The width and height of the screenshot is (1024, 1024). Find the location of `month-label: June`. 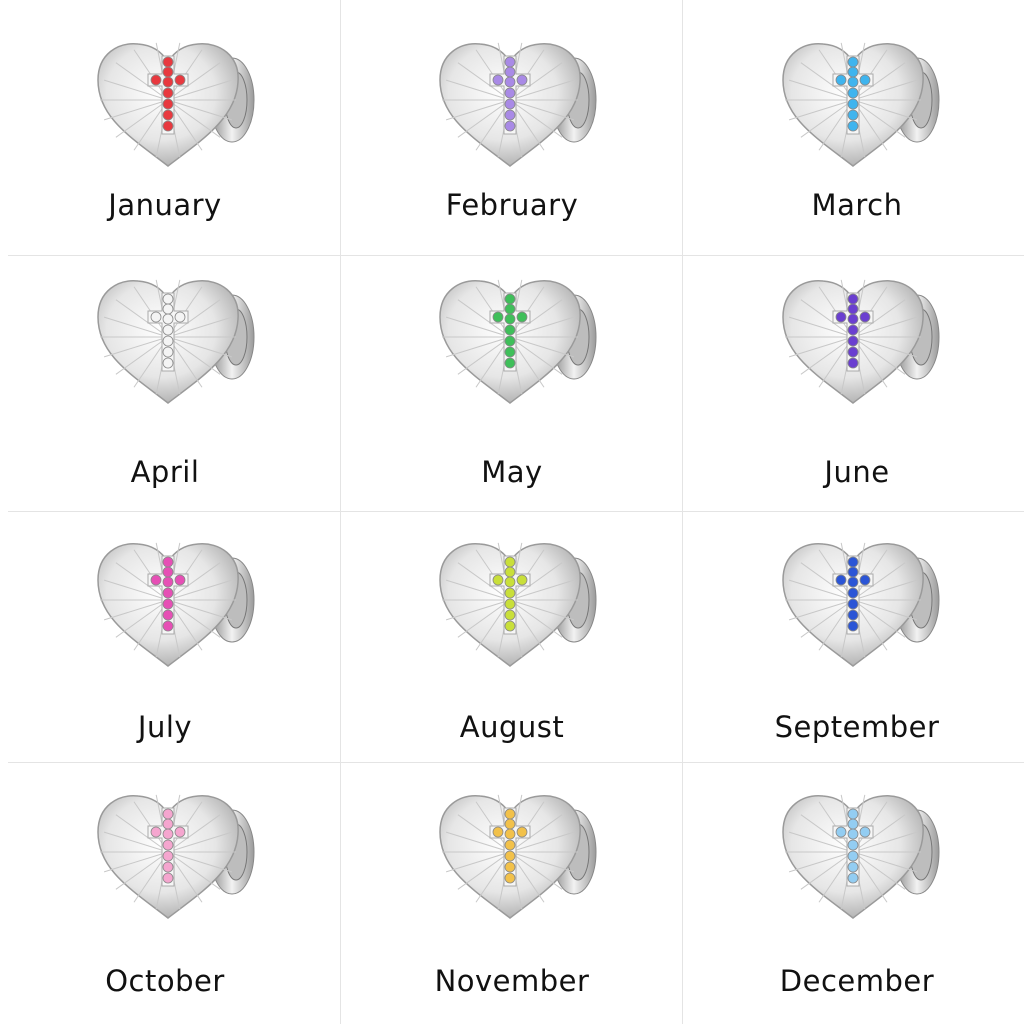

month-label: June is located at coordinates (857, 472).